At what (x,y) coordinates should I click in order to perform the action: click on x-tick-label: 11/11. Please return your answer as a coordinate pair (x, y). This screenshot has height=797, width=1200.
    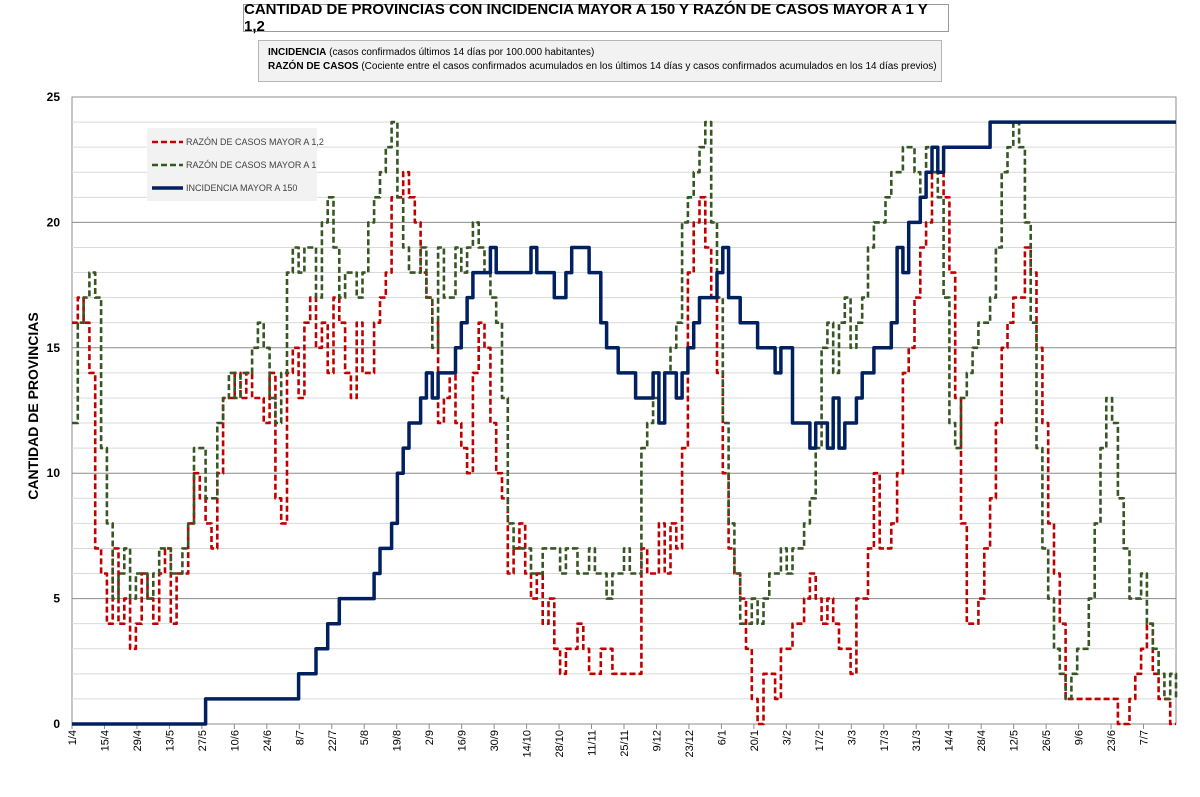
    Looking at the image, I should click on (593, 743).